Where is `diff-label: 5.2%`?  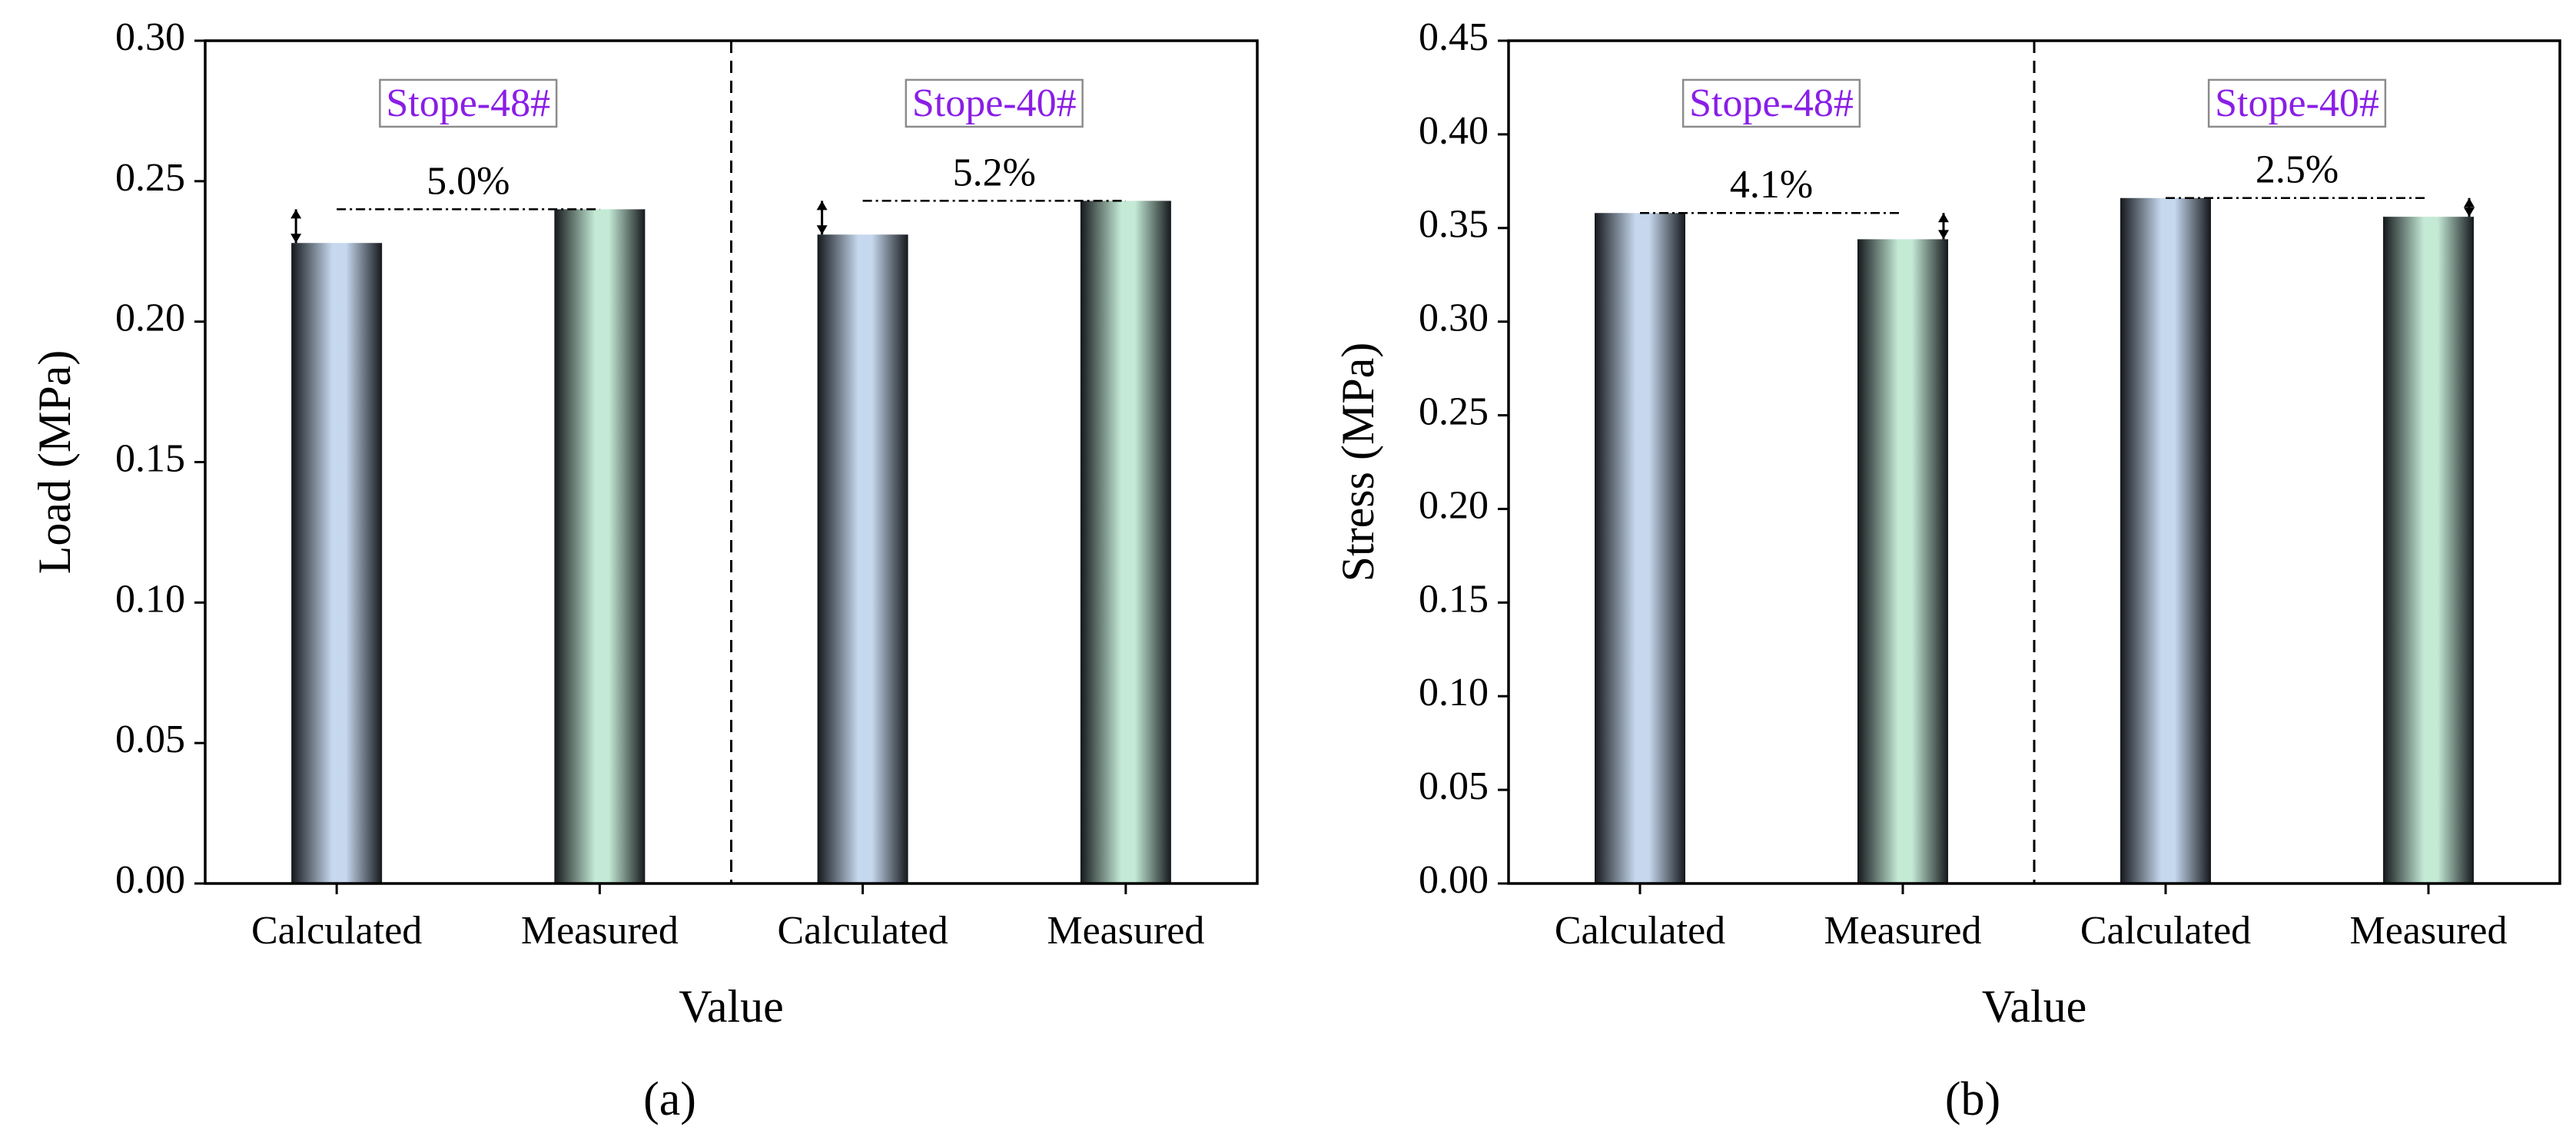
diff-label: 5.2% is located at coordinates (994, 172).